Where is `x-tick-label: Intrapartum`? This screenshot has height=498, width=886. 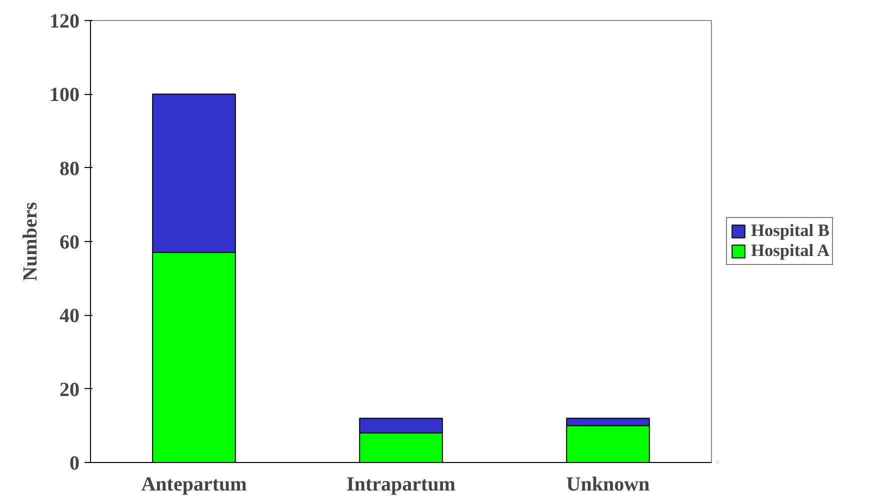 x-tick-label: Intrapartum is located at coordinates (401, 485).